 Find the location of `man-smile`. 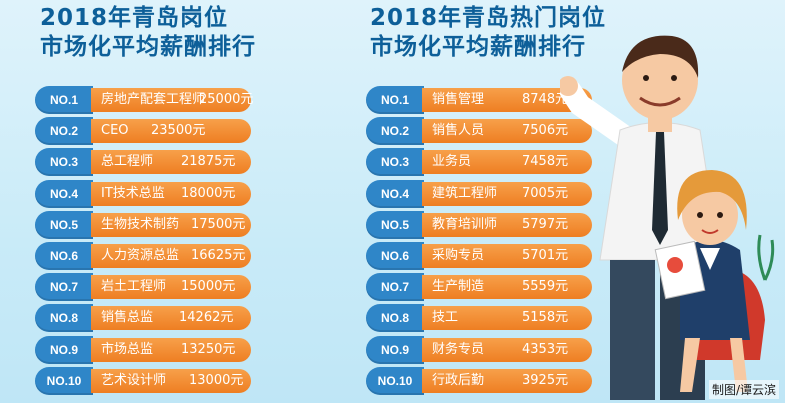

man-smile is located at coordinates (660, 101).